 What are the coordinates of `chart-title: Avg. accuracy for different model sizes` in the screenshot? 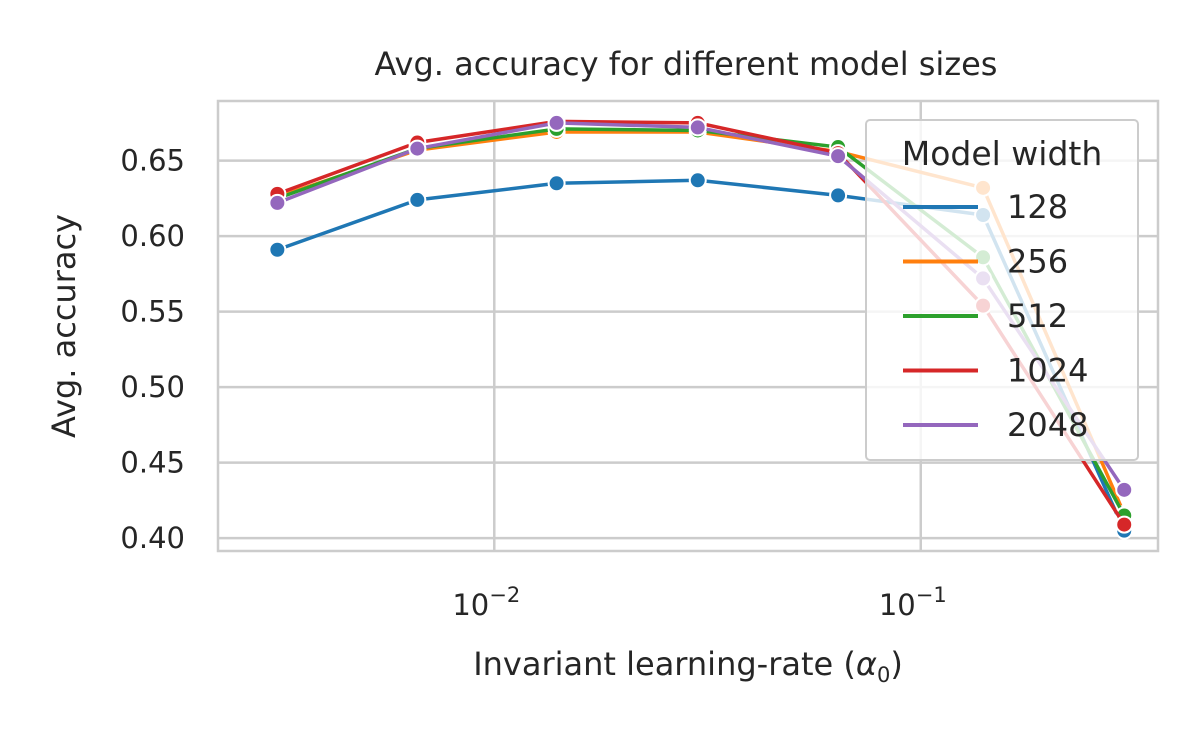 It's located at (686, 64).